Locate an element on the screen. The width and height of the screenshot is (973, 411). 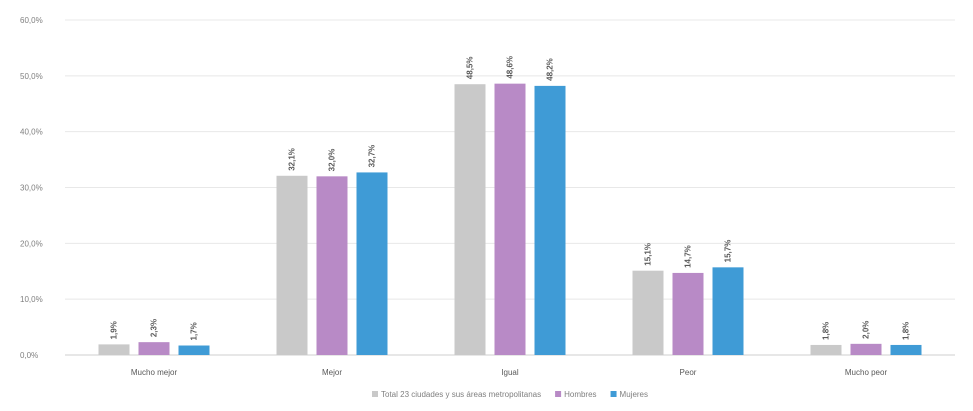
y-tick-label: 40,0% is located at coordinates (31, 132).